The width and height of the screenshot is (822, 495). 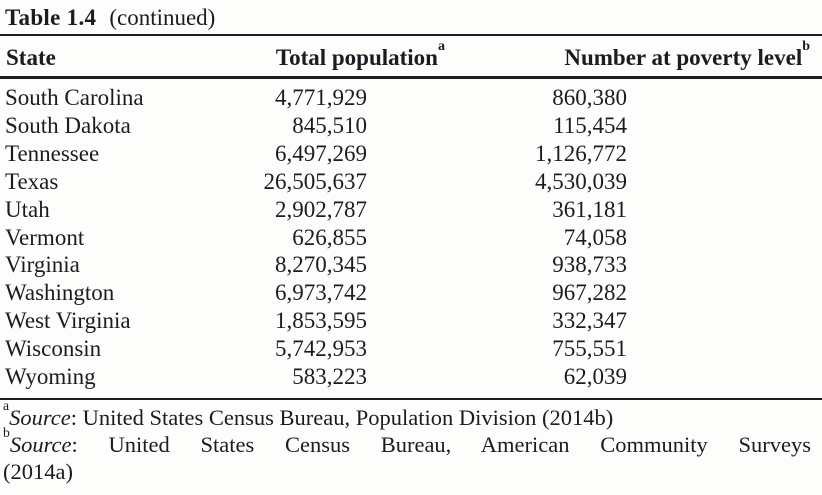 What do you see at coordinates (68, 321) in the screenshot?
I see `cell-state: West Virginia` at bounding box center [68, 321].